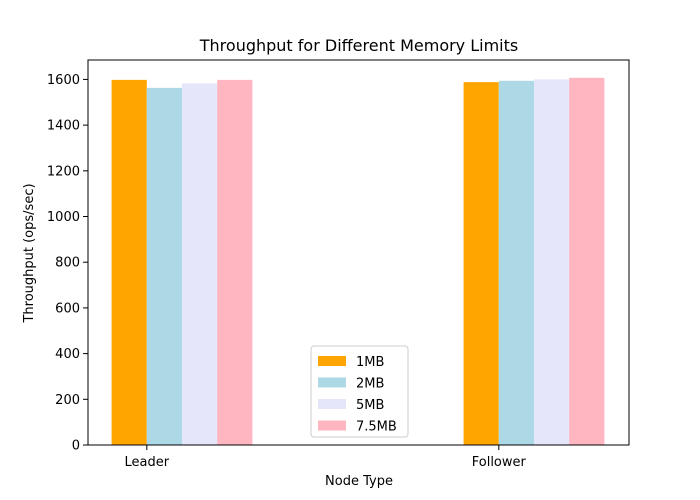 This screenshot has height=500, width=700. What do you see at coordinates (370, 405) in the screenshot?
I see `legend-label: 5MB` at bounding box center [370, 405].